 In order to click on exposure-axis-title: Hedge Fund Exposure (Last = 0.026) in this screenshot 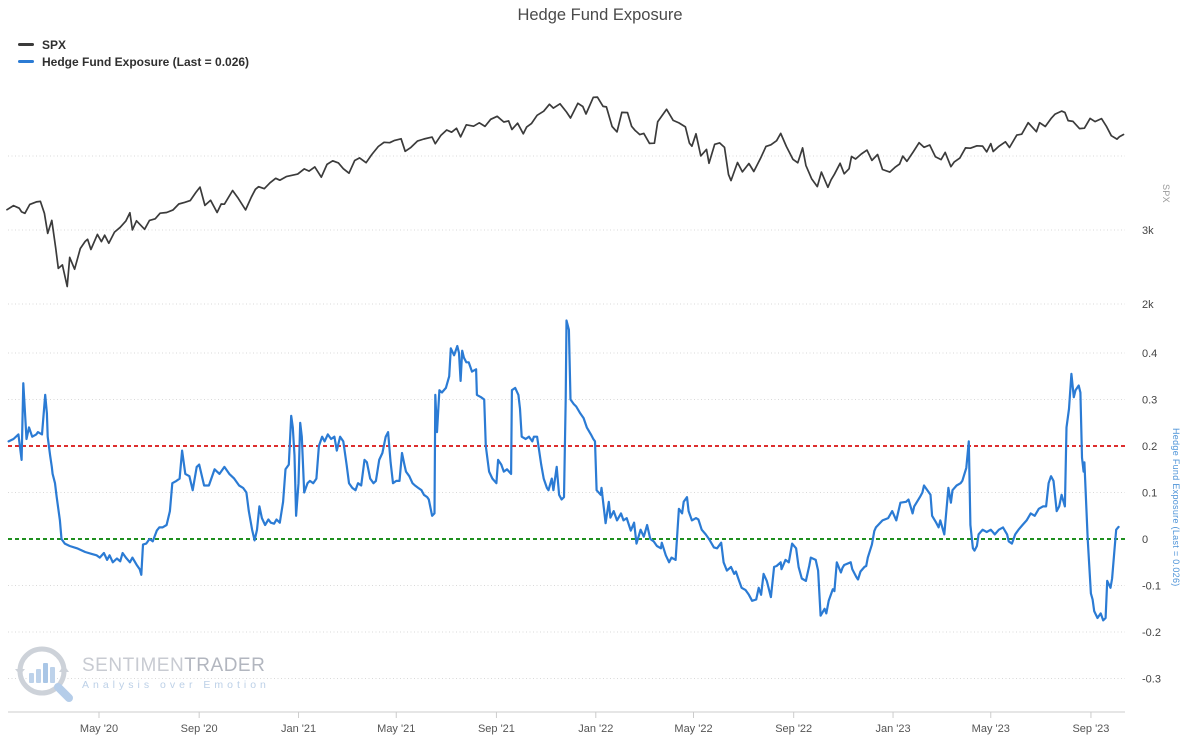, I will do `click(1176, 507)`.